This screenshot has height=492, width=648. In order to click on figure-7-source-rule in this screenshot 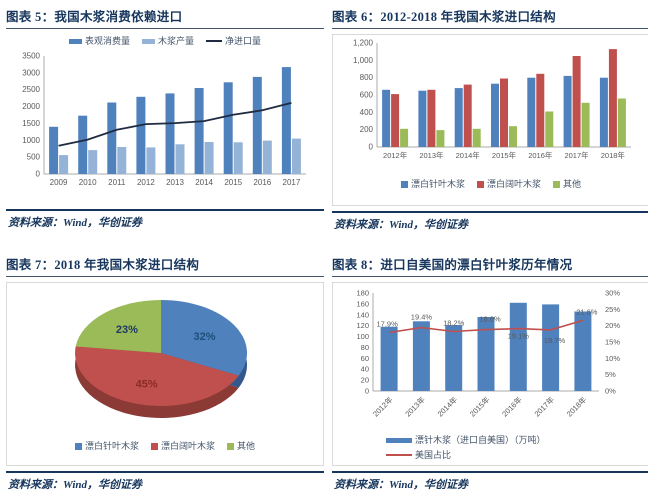, I will do `click(165, 472)`.